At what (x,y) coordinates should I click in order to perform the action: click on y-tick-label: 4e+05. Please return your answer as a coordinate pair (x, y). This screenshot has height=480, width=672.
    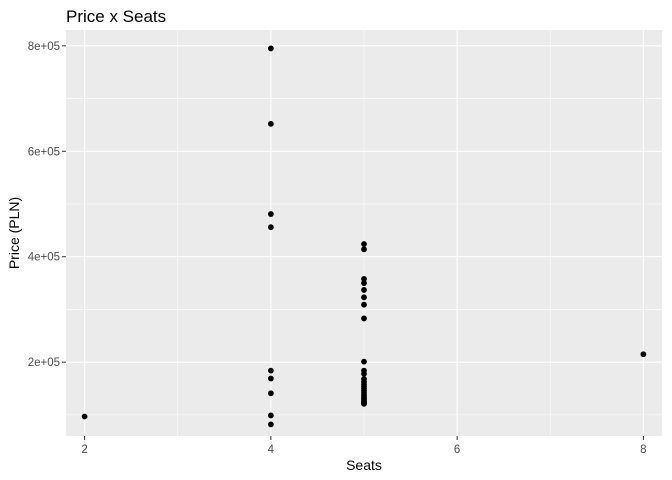
    Looking at the image, I should click on (44, 258).